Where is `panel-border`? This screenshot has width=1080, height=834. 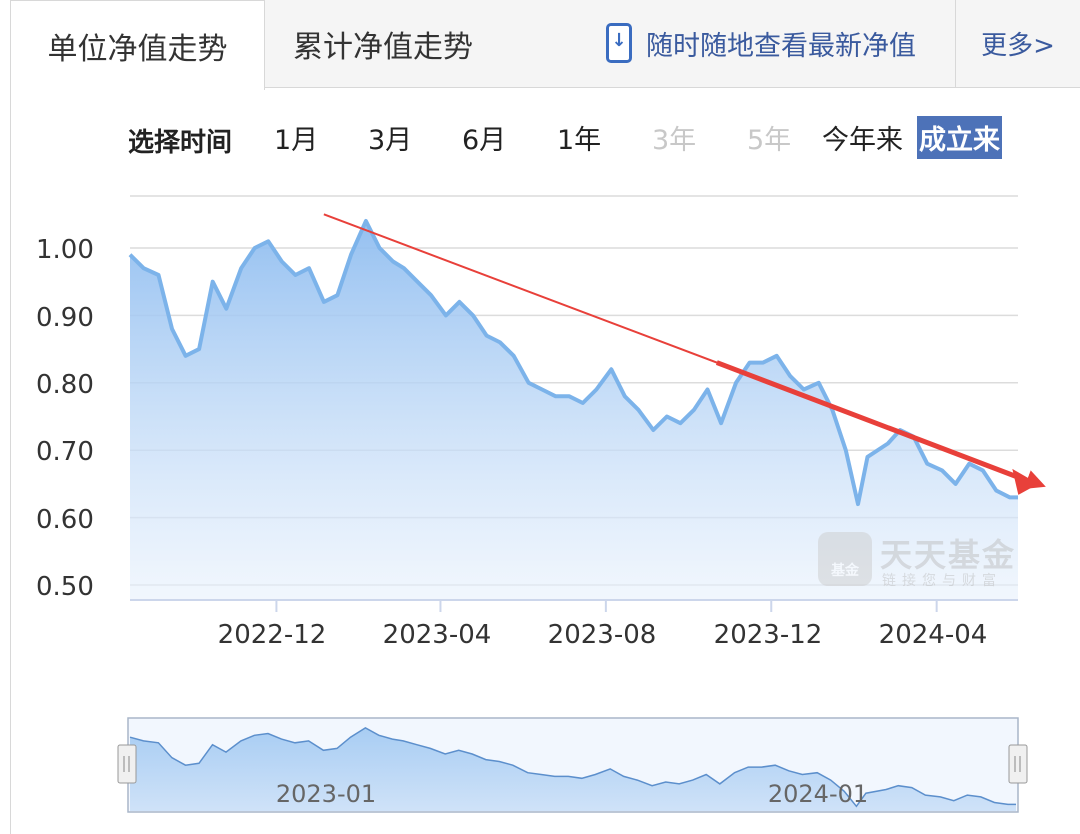 panel-border is located at coordinates (10, 461).